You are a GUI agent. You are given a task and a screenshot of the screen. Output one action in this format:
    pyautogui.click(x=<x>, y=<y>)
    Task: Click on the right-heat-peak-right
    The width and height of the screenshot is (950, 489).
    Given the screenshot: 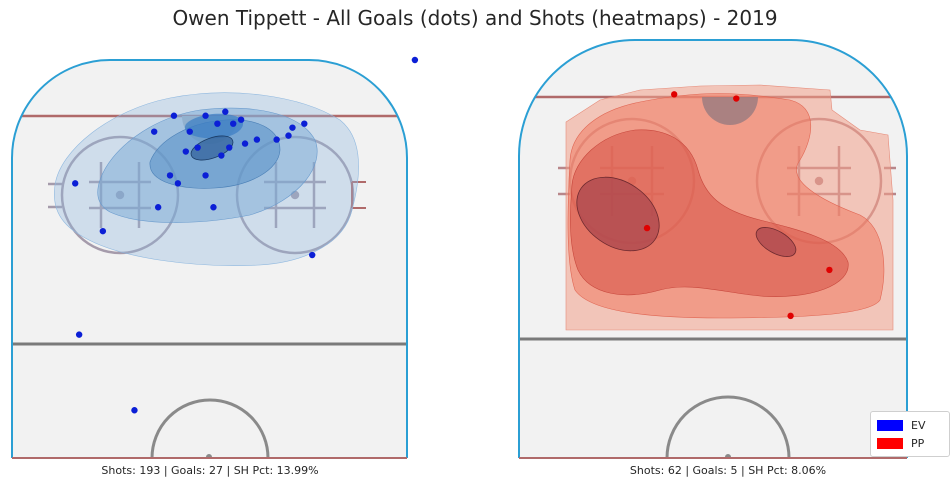 What is the action you would take?
    pyautogui.click(x=776, y=242)
    